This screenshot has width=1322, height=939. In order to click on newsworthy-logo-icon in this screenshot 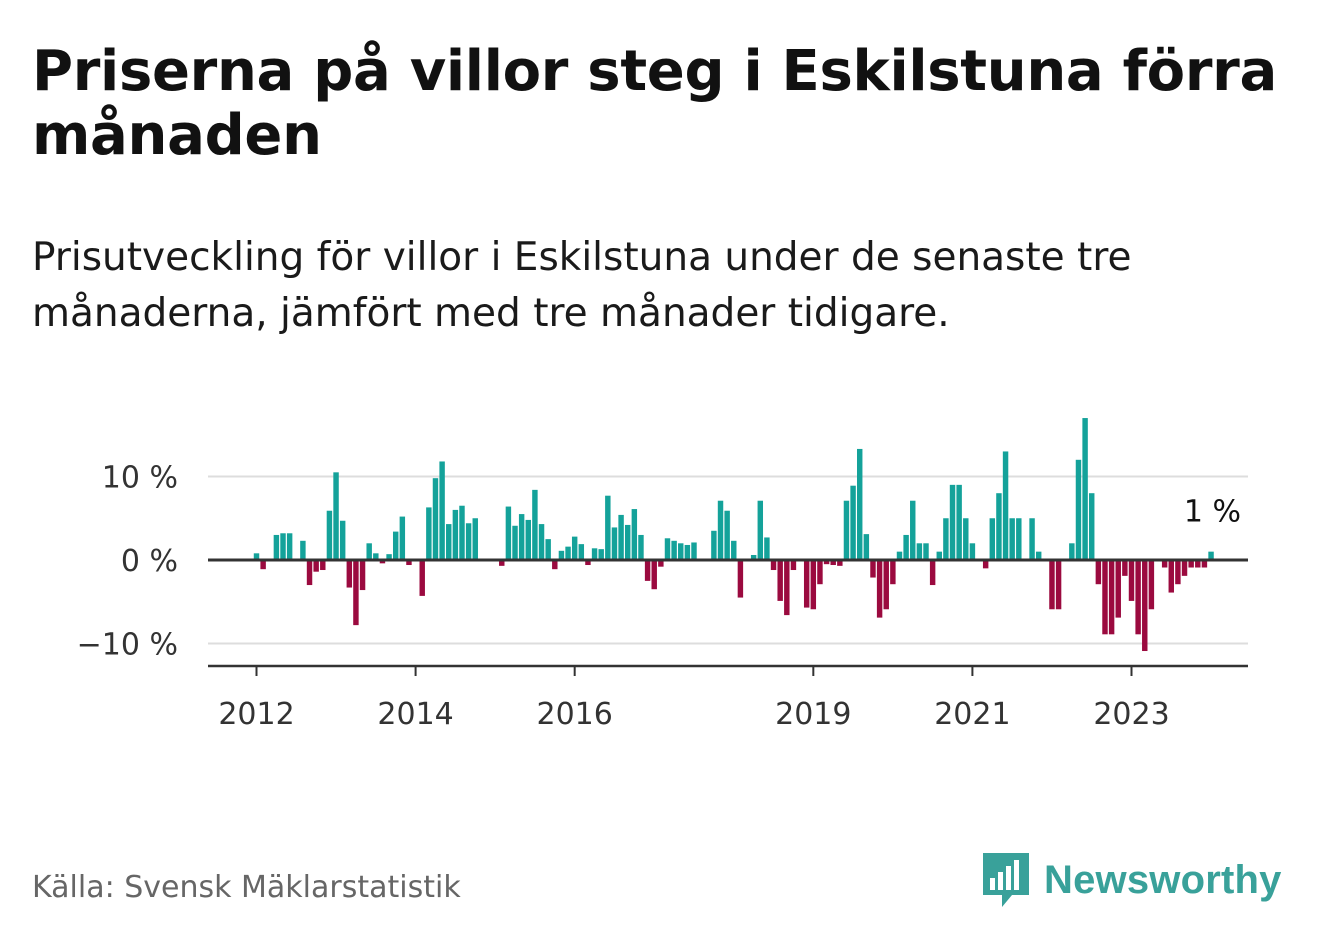, I will do `click(1006, 880)`.